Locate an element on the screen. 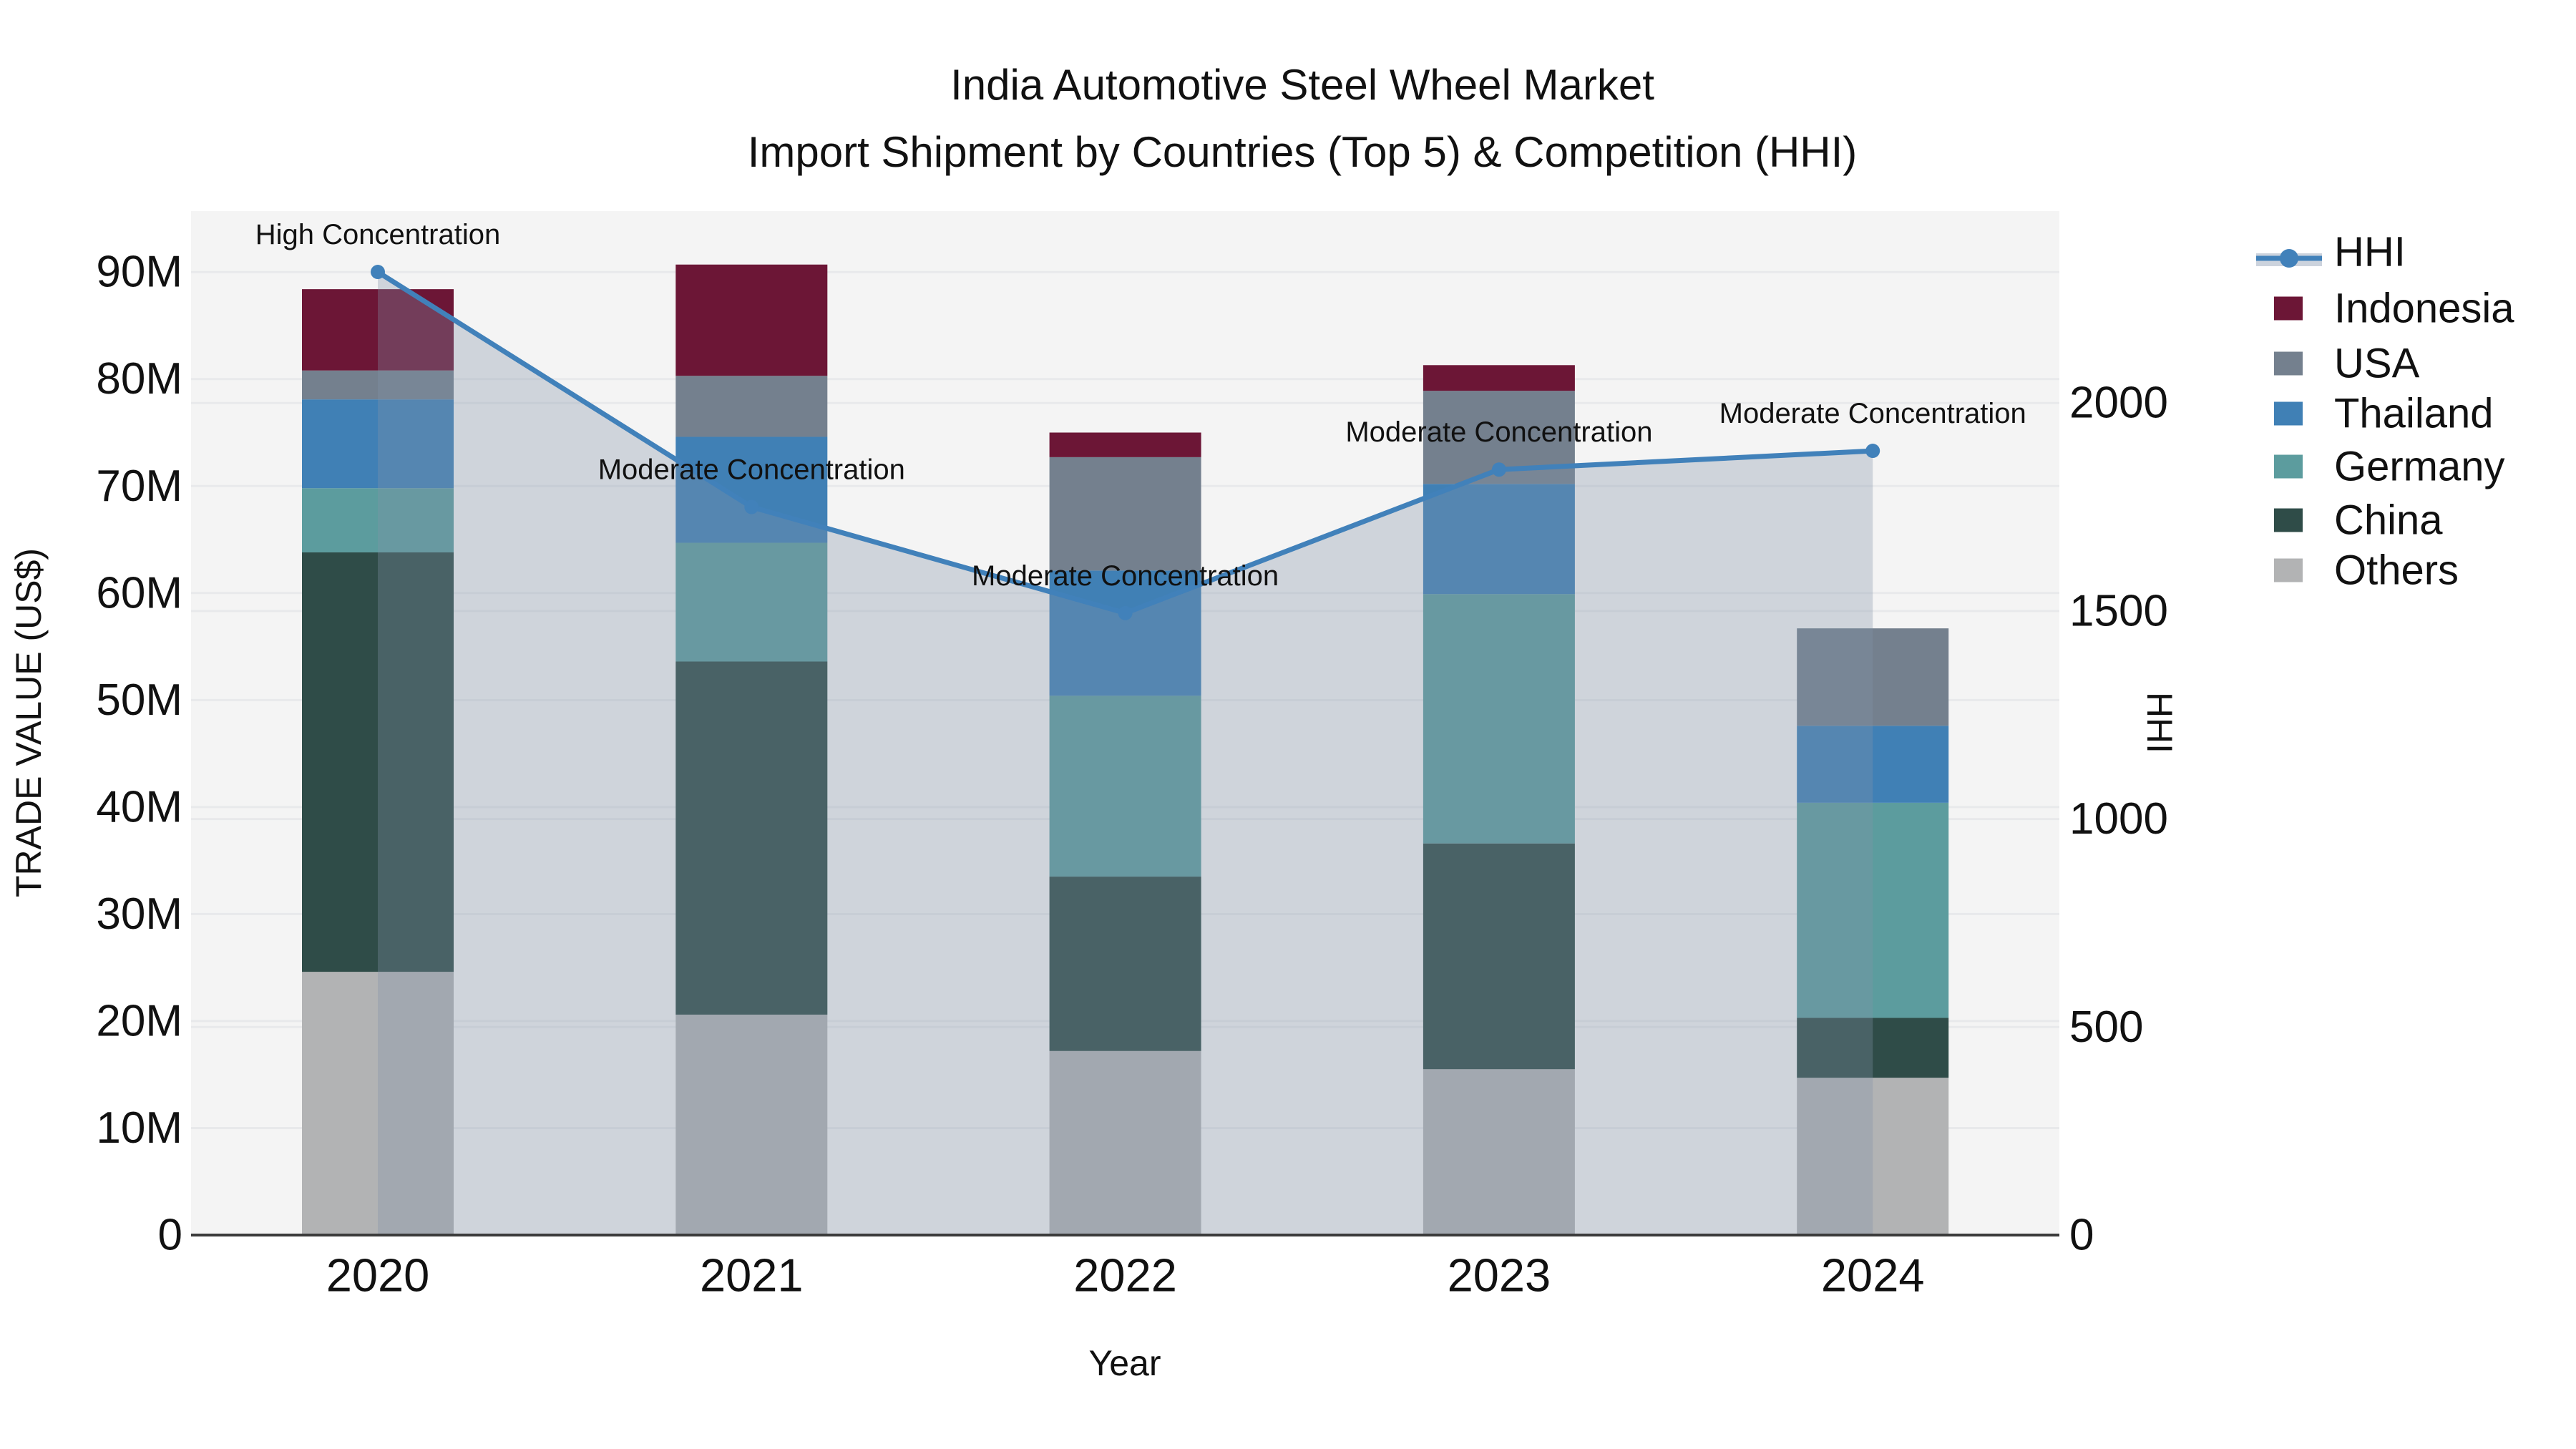  bar-segment-usa-2021 is located at coordinates (752, 407).